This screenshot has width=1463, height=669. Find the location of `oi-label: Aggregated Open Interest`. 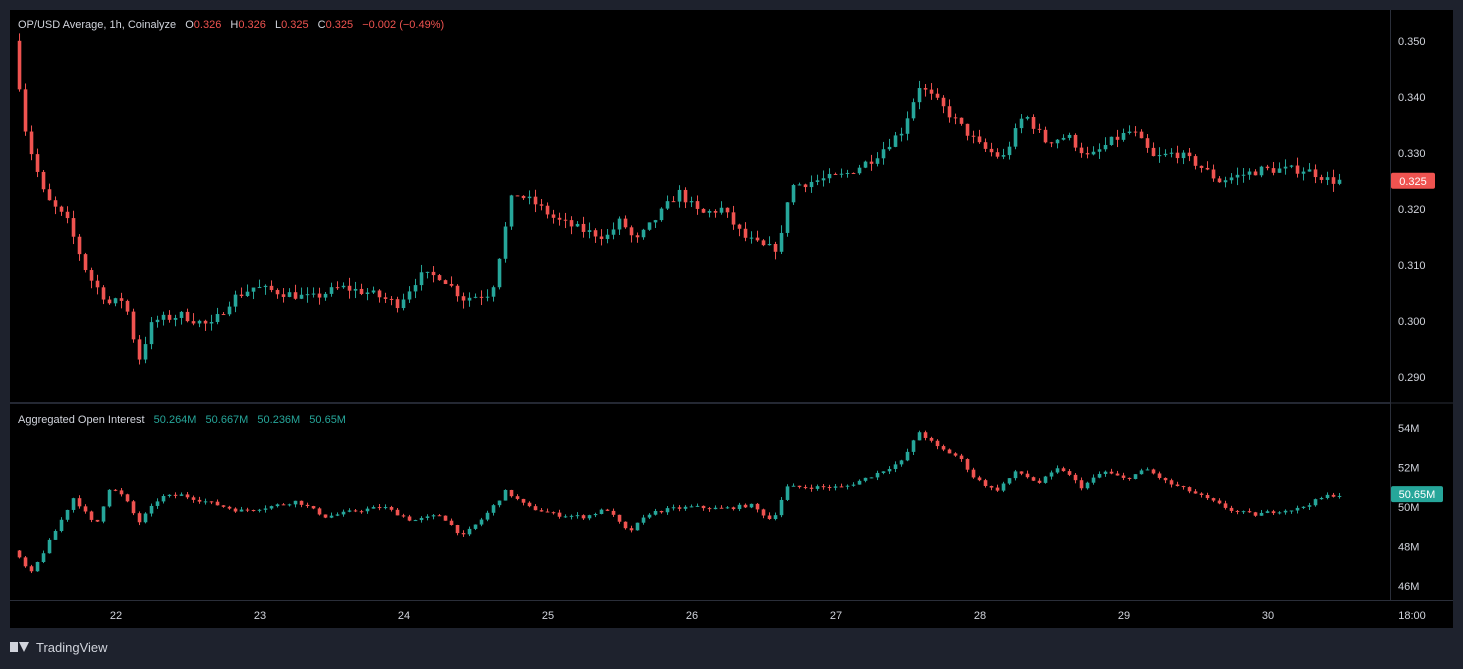

oi-label: Aggregated Open Interest is located at coordinates (81, 420).